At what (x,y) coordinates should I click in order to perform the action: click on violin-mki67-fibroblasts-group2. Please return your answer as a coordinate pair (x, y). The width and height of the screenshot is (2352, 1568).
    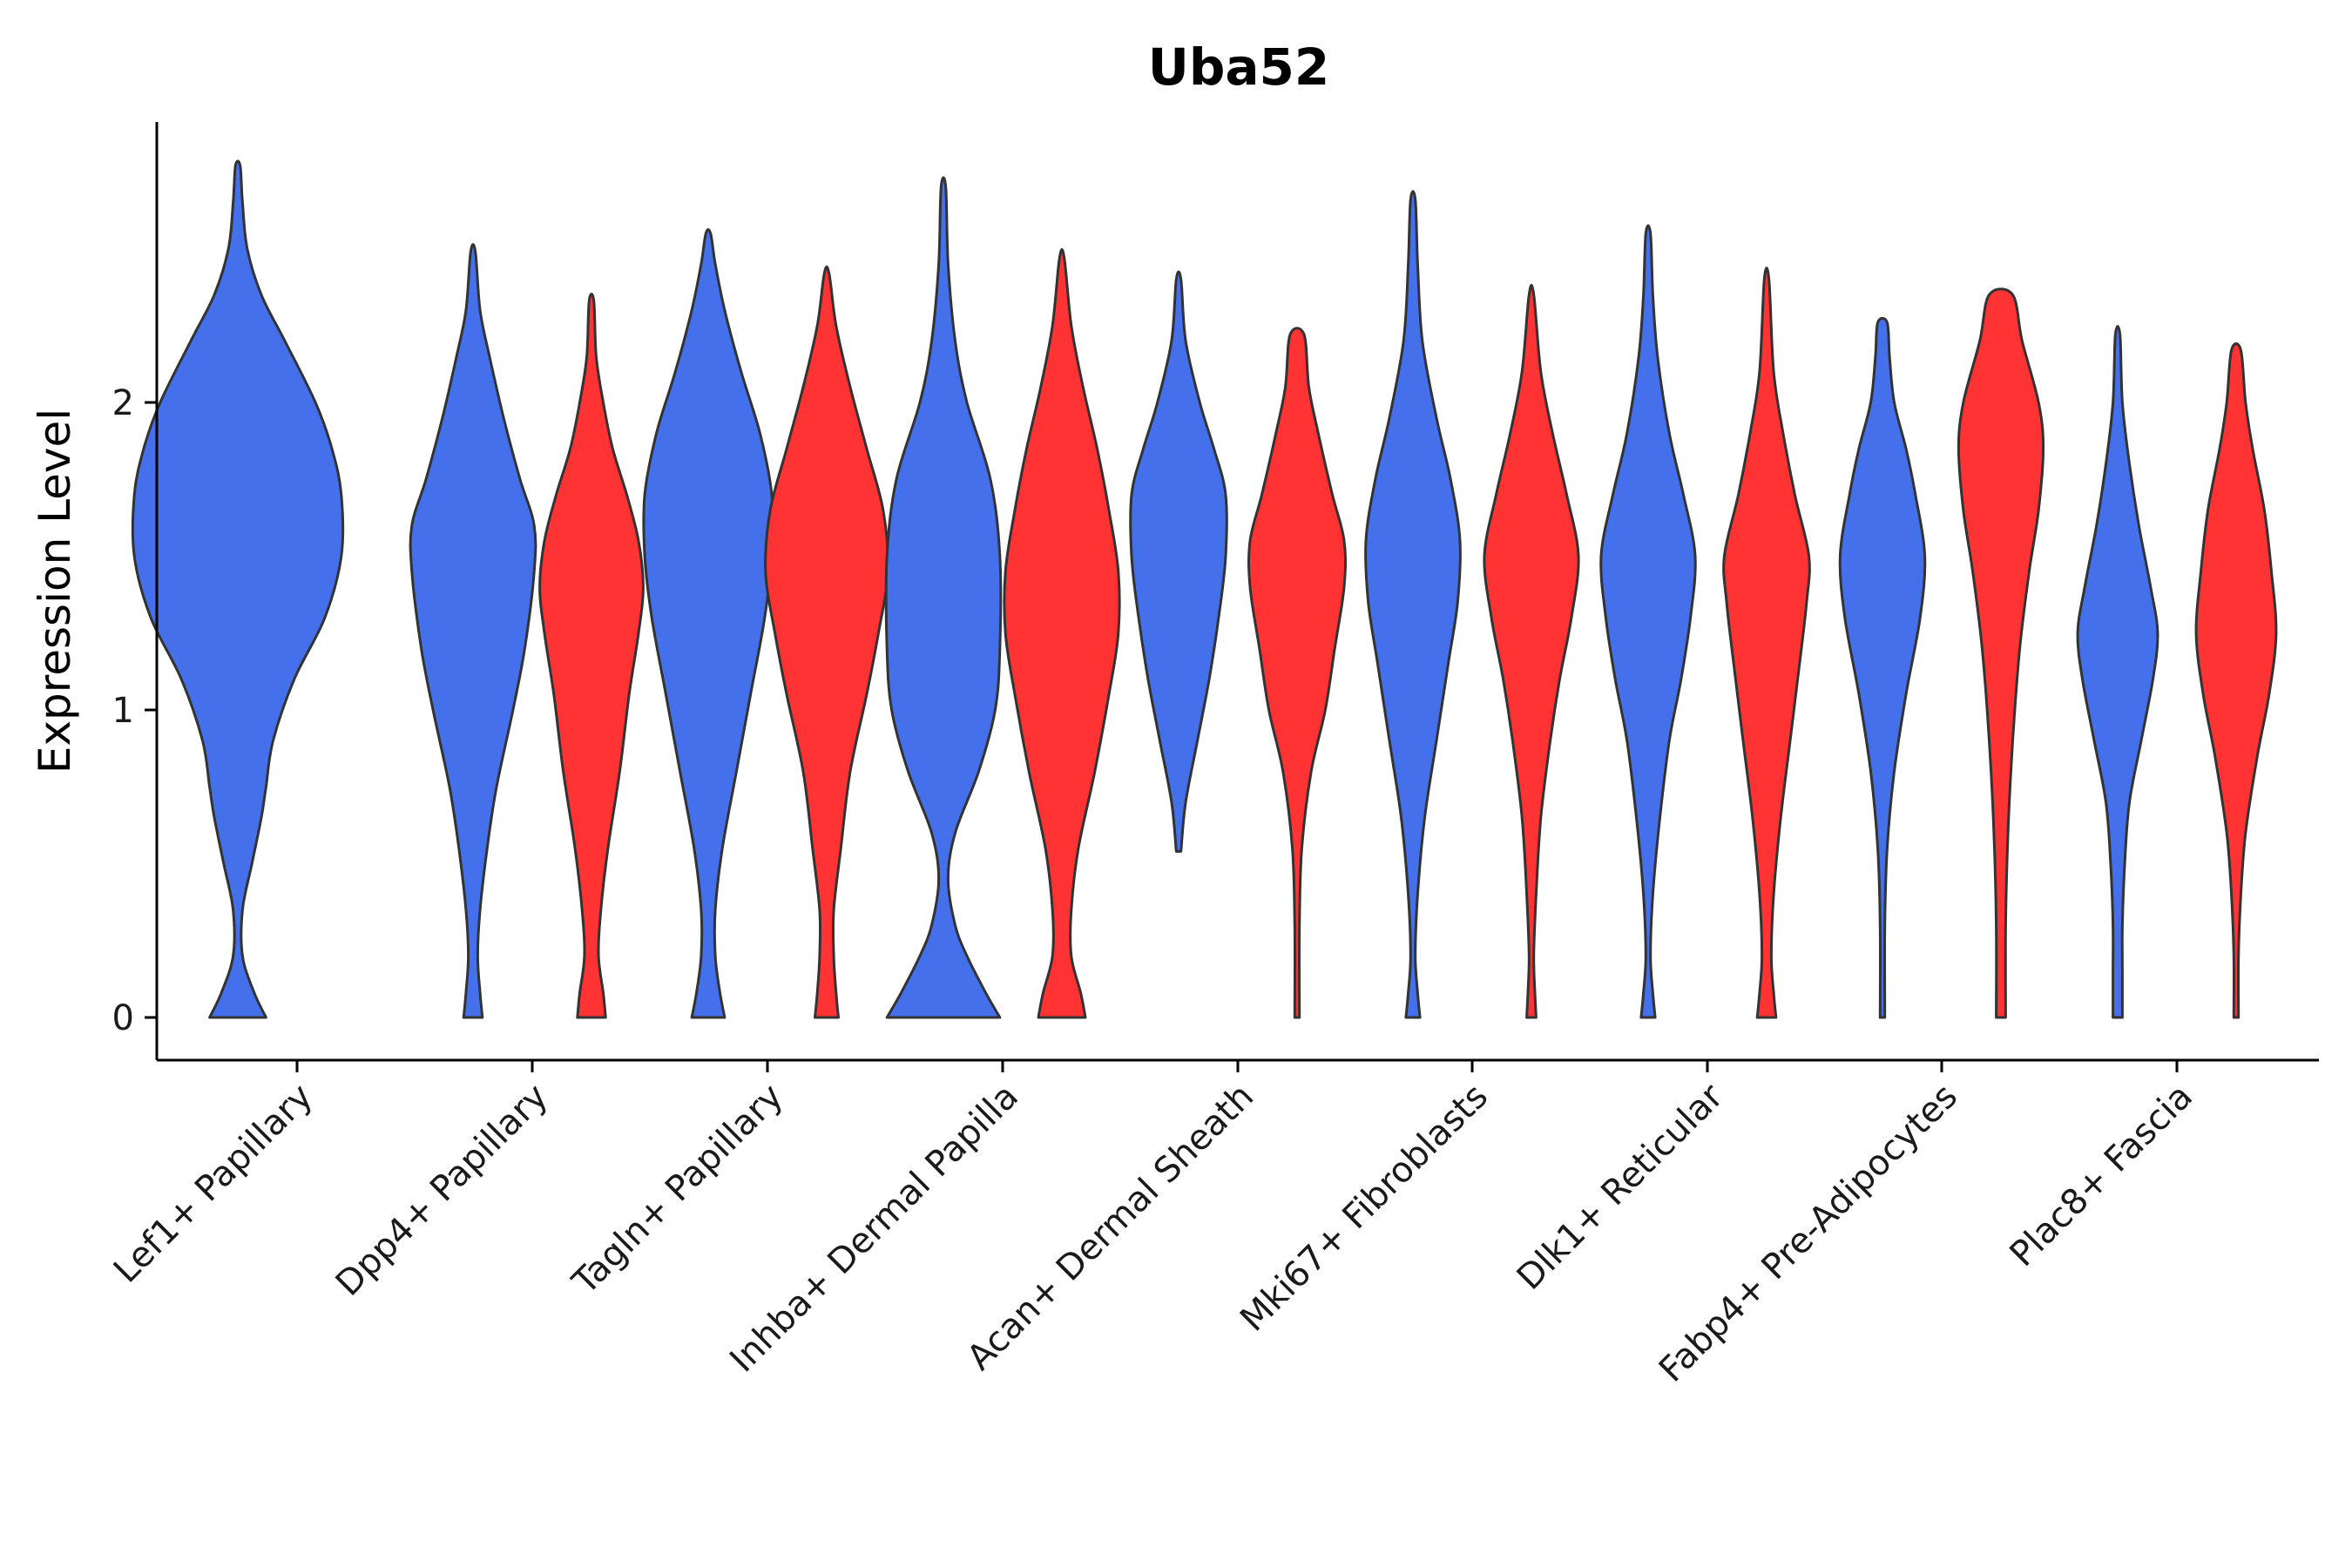
    Looking at the image, I should click on (1531, 651).